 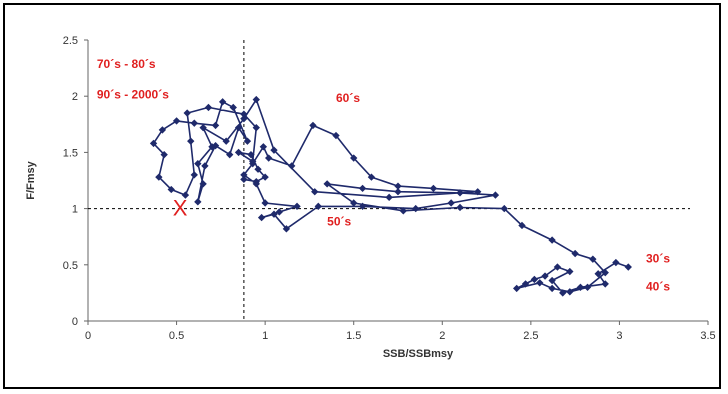 I want to click on x-tick-label: 0.5, so click(x=176, y=336).